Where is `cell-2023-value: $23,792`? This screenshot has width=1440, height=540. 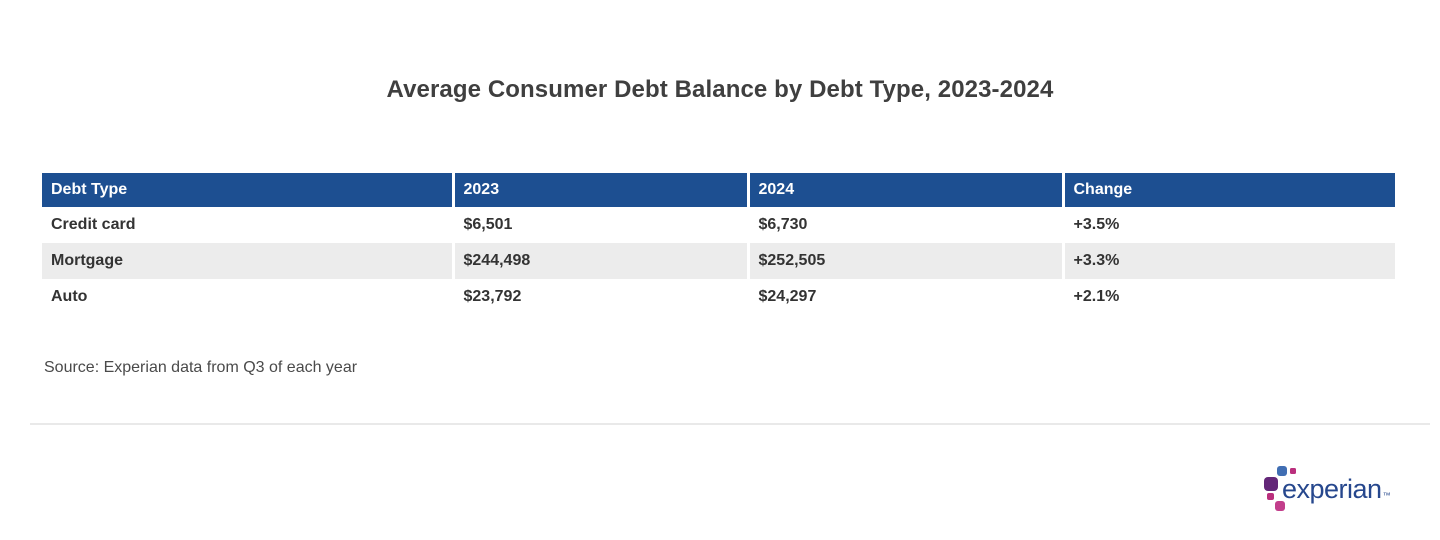
cell-2023-value: $23,792 is located at coordinates (599, 297).